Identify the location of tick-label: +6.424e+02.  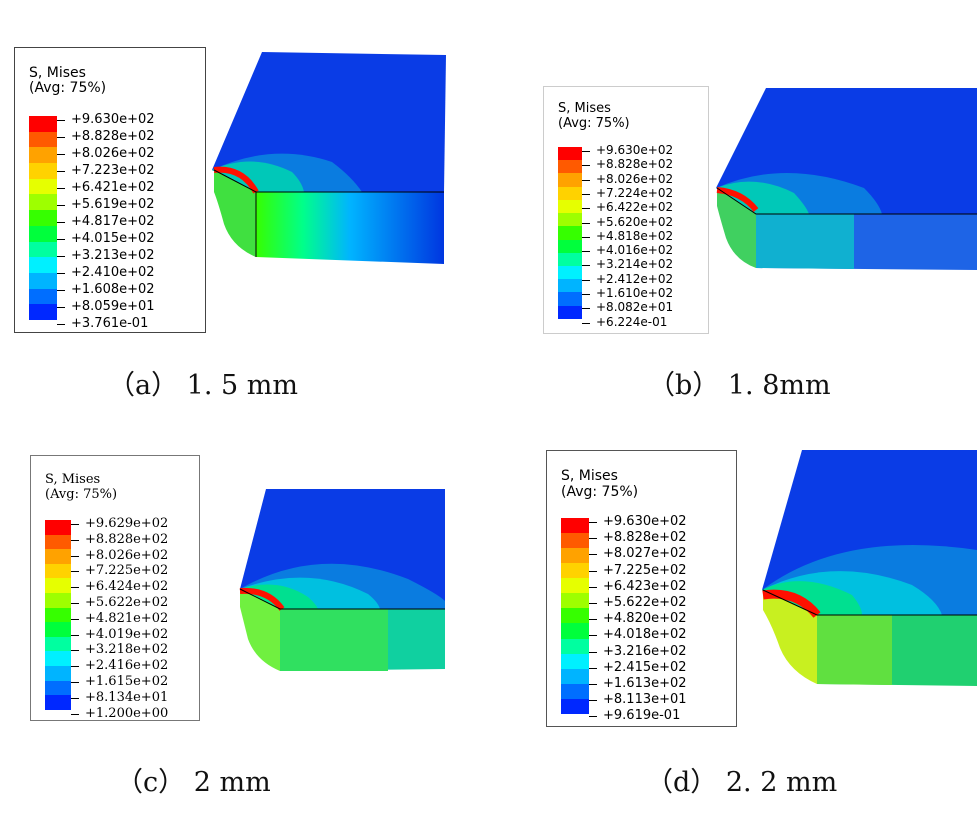
(127, 587).